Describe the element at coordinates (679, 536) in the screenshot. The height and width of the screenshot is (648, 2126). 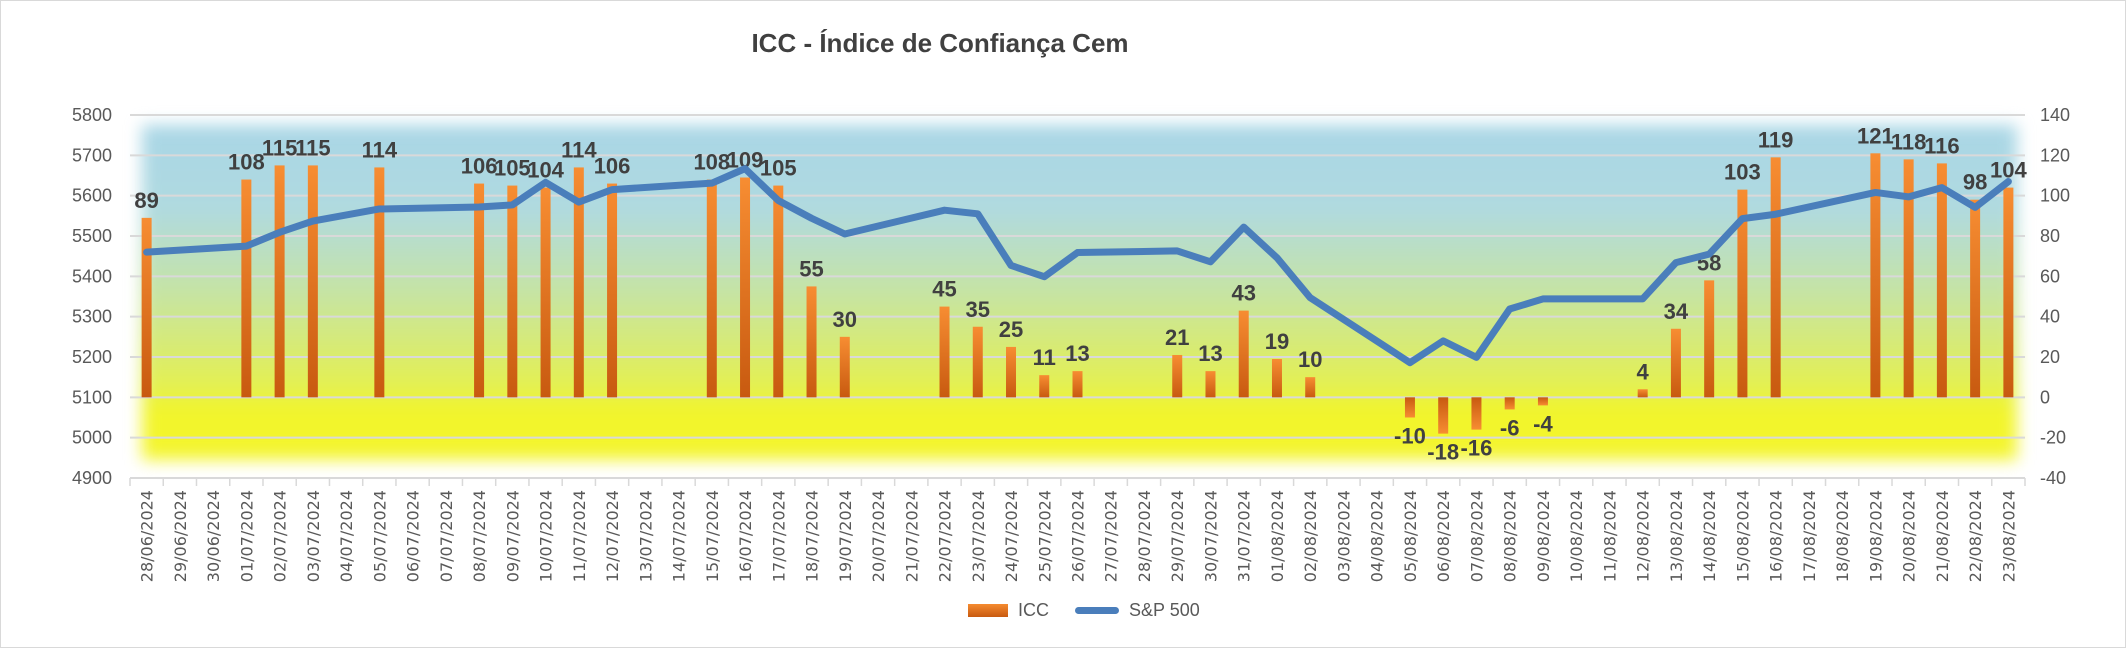
I see `x-axis-label: 14/07/2024` at that location.